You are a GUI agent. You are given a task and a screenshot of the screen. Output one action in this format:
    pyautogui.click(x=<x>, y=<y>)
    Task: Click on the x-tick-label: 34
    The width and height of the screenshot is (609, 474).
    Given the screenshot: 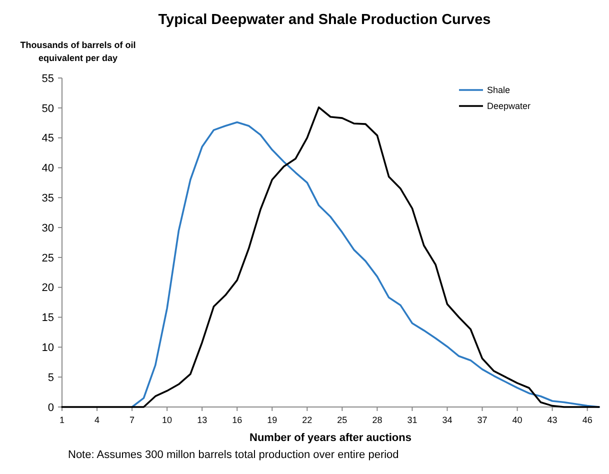 What is the action you would take?
    pyautogui.click(x=447, y=420)
    